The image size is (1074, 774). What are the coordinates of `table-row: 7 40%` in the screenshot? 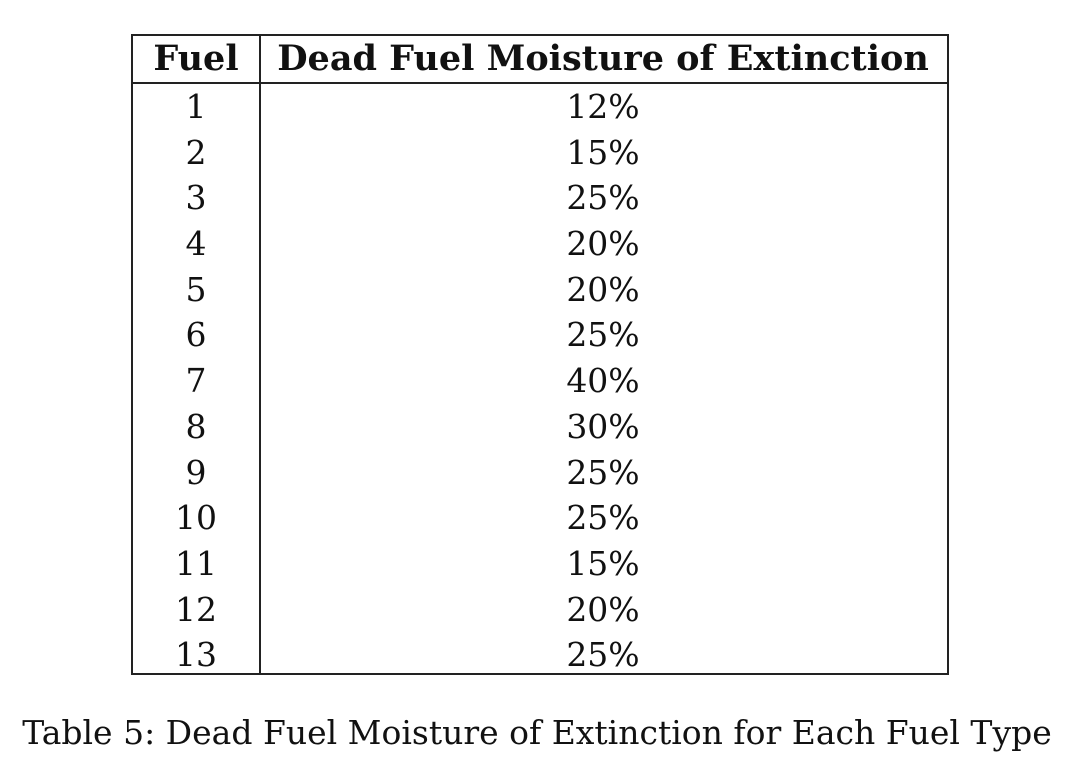 It's located at (540, 381).